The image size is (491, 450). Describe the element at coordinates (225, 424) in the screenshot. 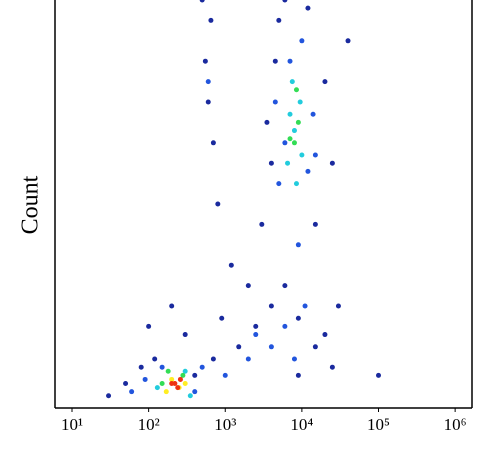

I see `x-tick-label: 10³` at that location.